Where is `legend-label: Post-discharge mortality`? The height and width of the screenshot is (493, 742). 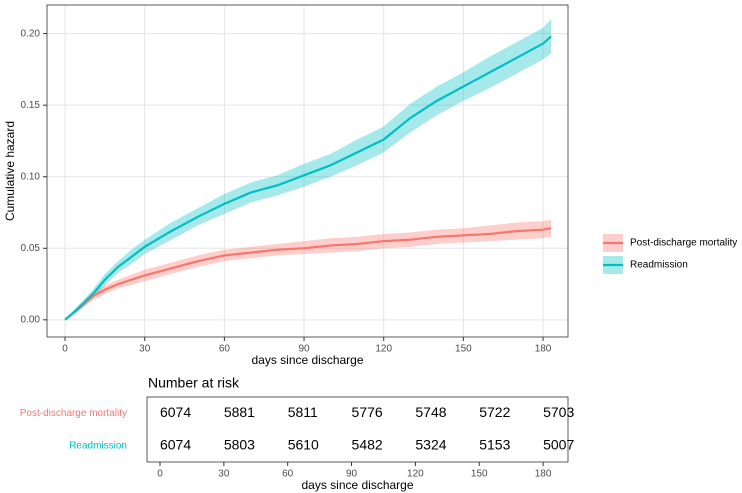 legend-label: Post-discharge mortality is located at coordinates (683, 243).